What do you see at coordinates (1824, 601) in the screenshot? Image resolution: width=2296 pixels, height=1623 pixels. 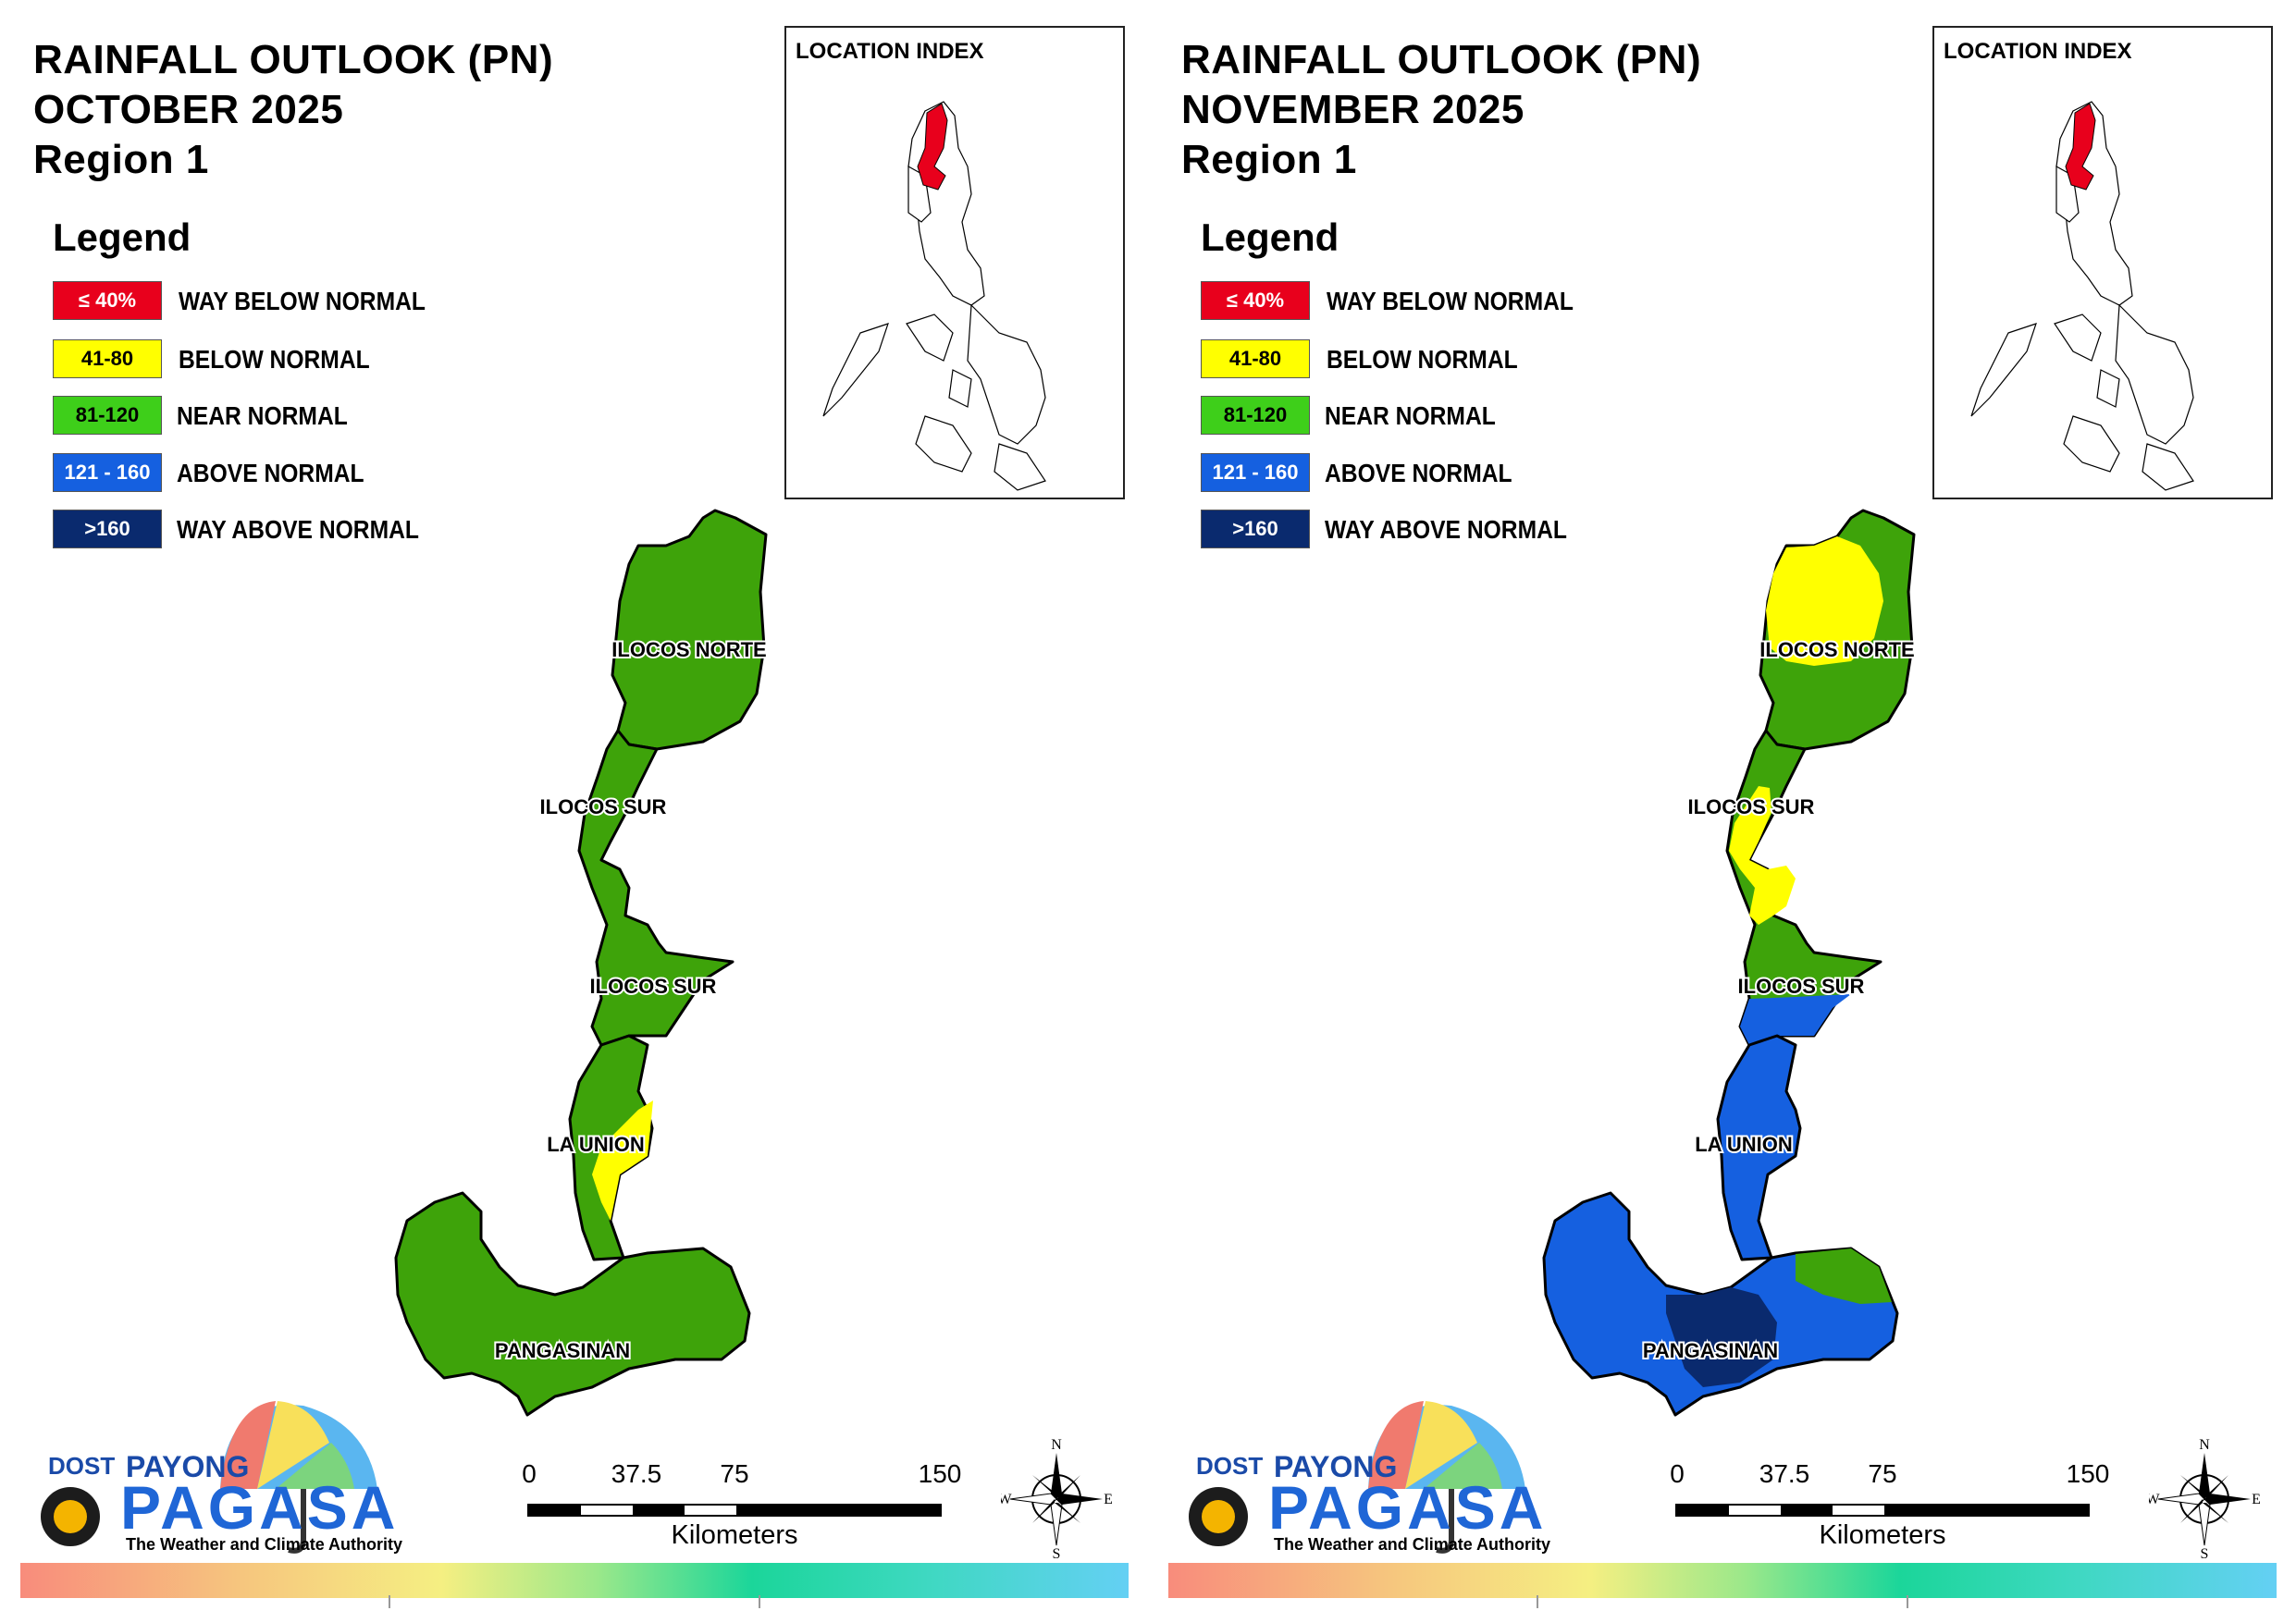 I see `ilocos-norte-below-patch` at bounding box center [1824, 601].